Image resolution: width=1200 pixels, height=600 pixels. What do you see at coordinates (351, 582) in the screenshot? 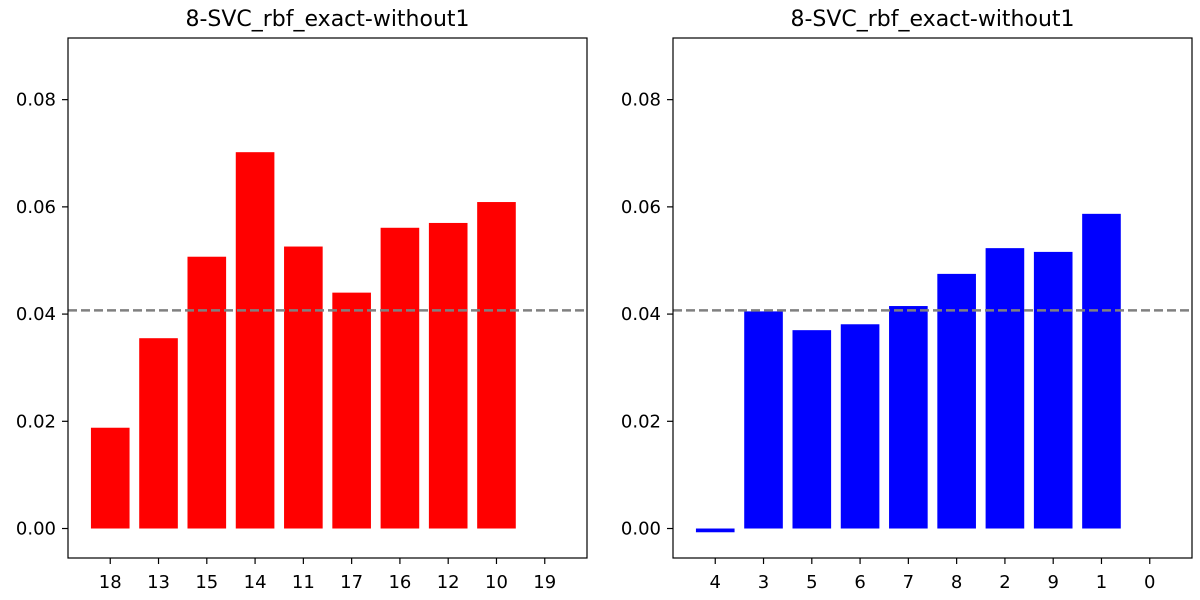
I see `x-tick-label: 17` at bounding box center [351, 582].